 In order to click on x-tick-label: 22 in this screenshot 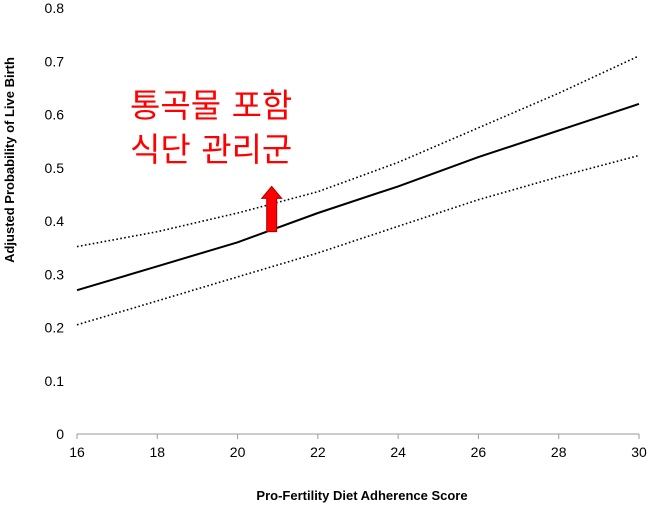, I will do `click(318, 452)`.